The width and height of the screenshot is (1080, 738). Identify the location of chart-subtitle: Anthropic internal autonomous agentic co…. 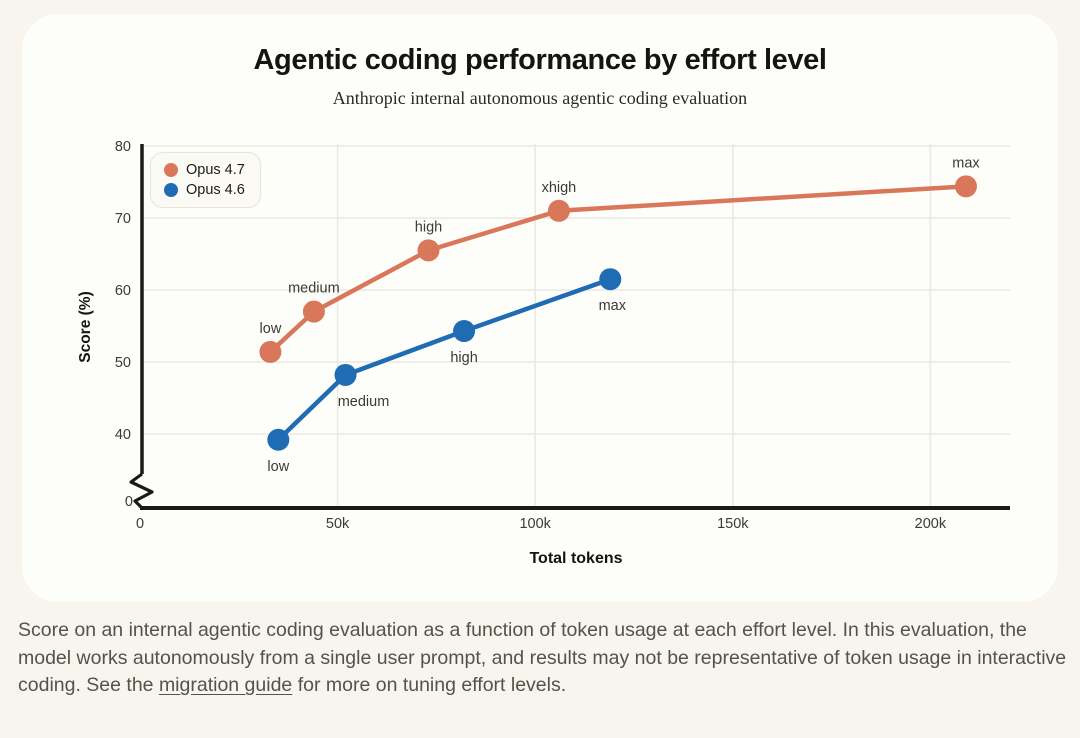
(540, 98).